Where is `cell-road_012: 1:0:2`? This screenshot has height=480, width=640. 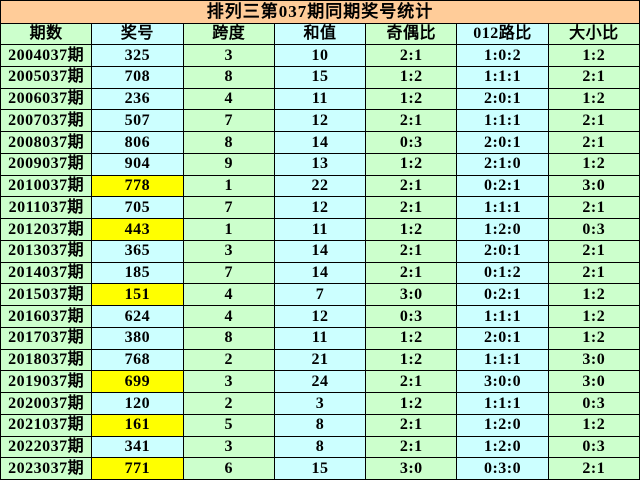
cell-road_012: 1:0:2 is located at coordinates (502, 55).